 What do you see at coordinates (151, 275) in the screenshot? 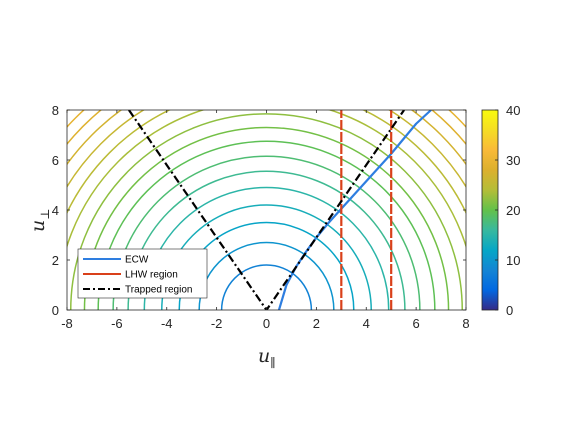
I see `legend-label-lhw: LHW region` at bounding box center [151, 275].